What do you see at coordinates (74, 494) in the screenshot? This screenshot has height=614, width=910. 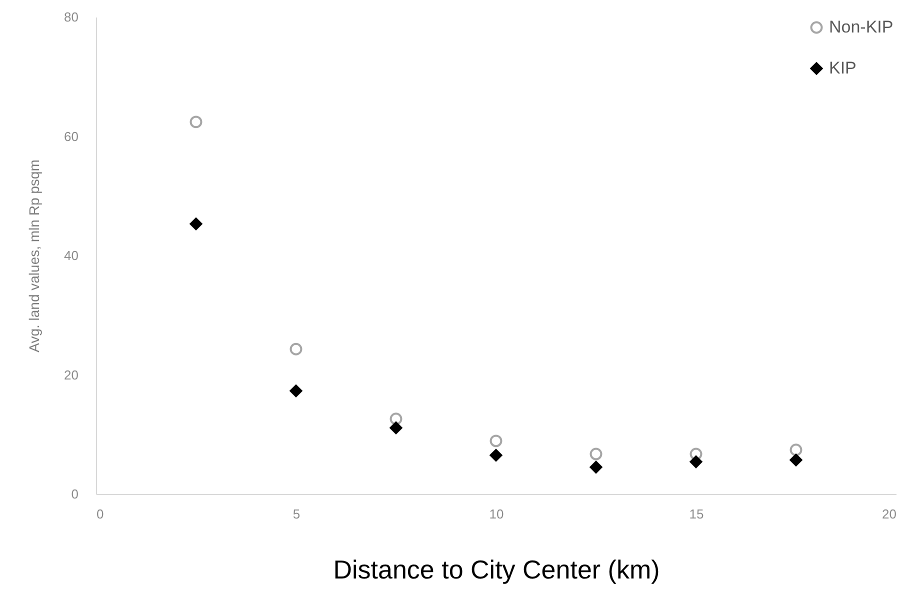 I see `y-tick-label: 0` at bounding box center [74, 494].